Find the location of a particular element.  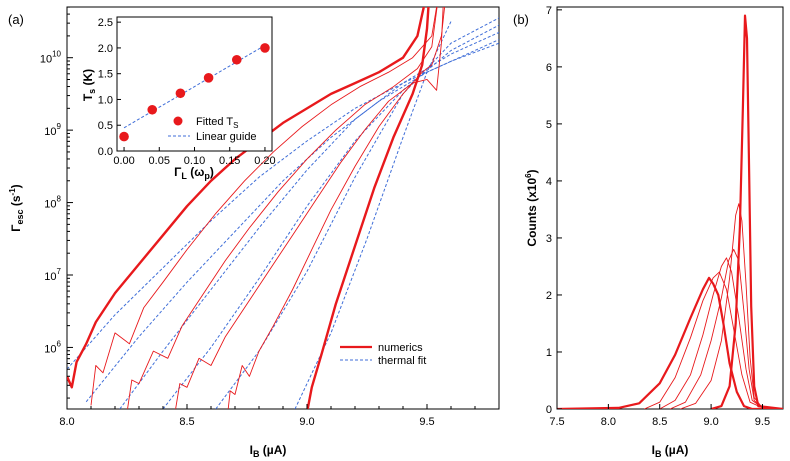

b-y-tick-label-3: 3 is located at coordinates (549, 239).